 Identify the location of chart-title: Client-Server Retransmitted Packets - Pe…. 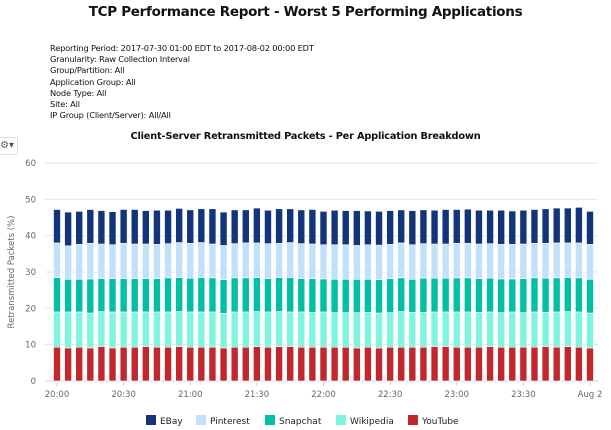
(305, 136).